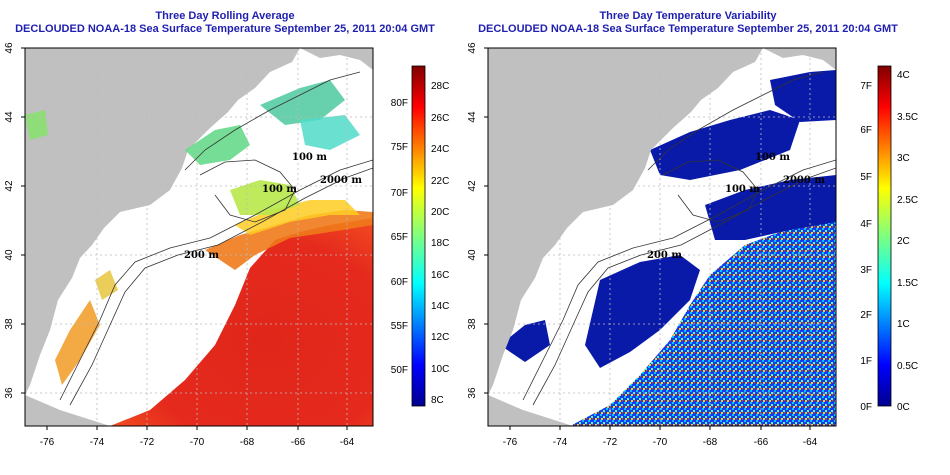 Image resolution: width=950 pixels, height=475 pixels. What do you see at coordinates (866, 361) in the screenshot?
I see `right-cb-f-label: 1F` at bounding box center [866, 361].